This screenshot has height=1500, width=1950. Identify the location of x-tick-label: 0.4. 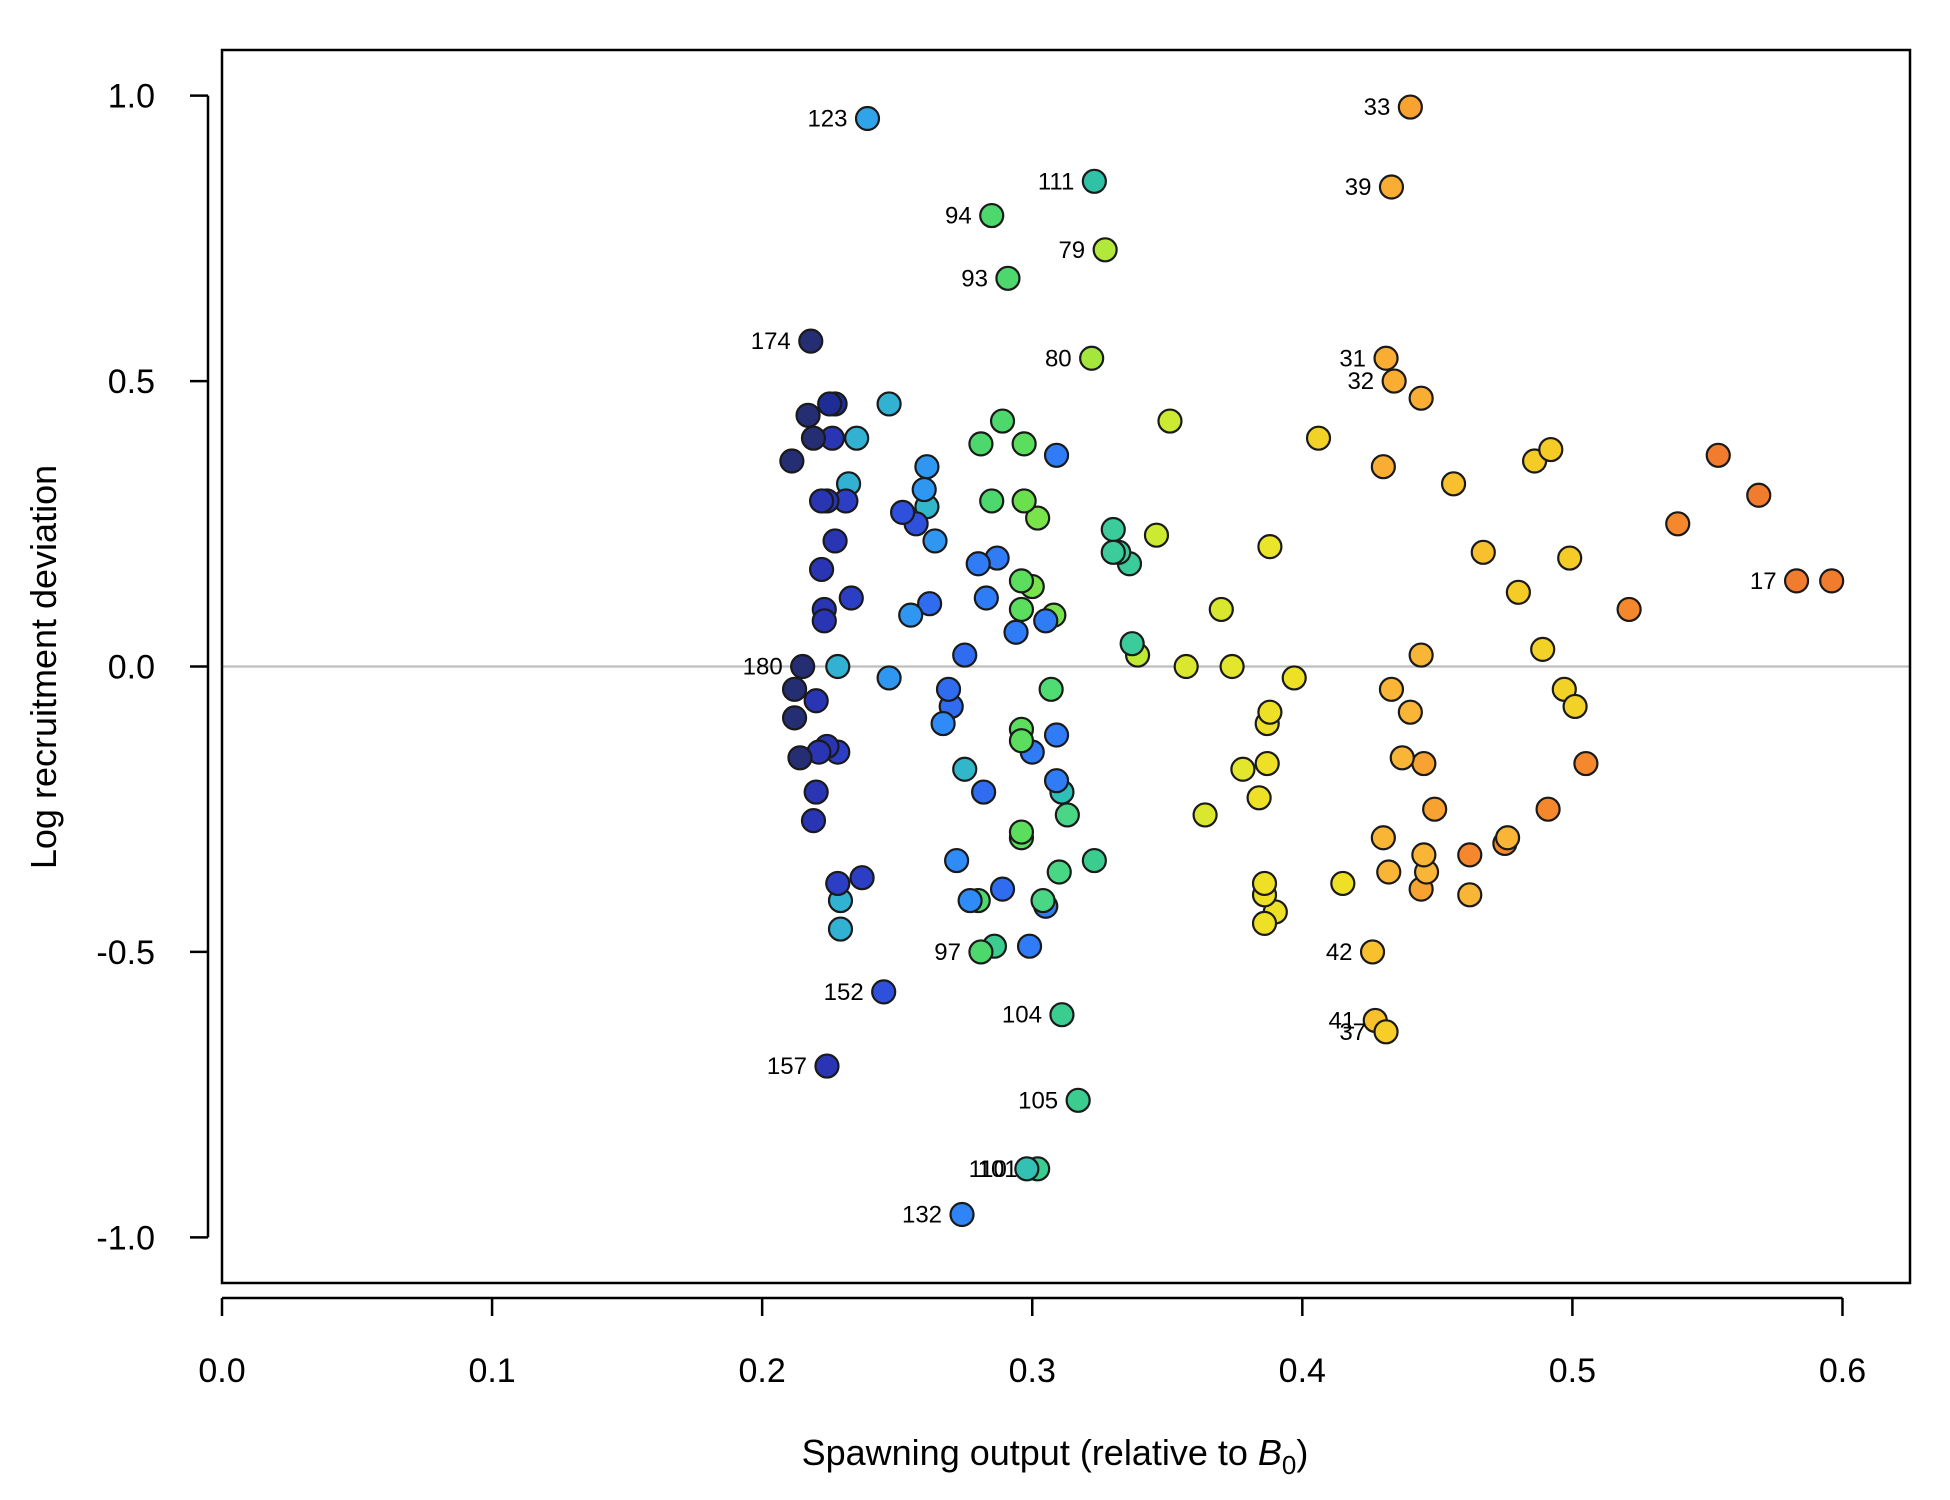
(1302, 1371).